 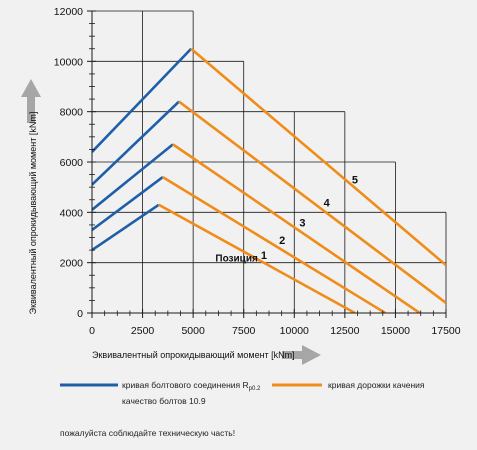 What do you see at coordinates (72, 213) in the screenshot?
I see `y-tick-label: 4000` at bounding box center [72, 213].